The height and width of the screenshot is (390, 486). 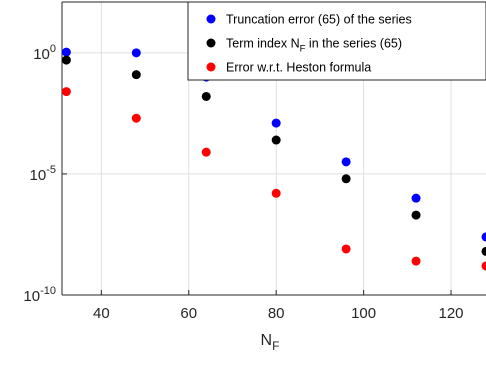 What do you see at coordinates (267, 340) in the screenshot?
I see `x-axis-label-base: N` at bounding box center [267, 340].